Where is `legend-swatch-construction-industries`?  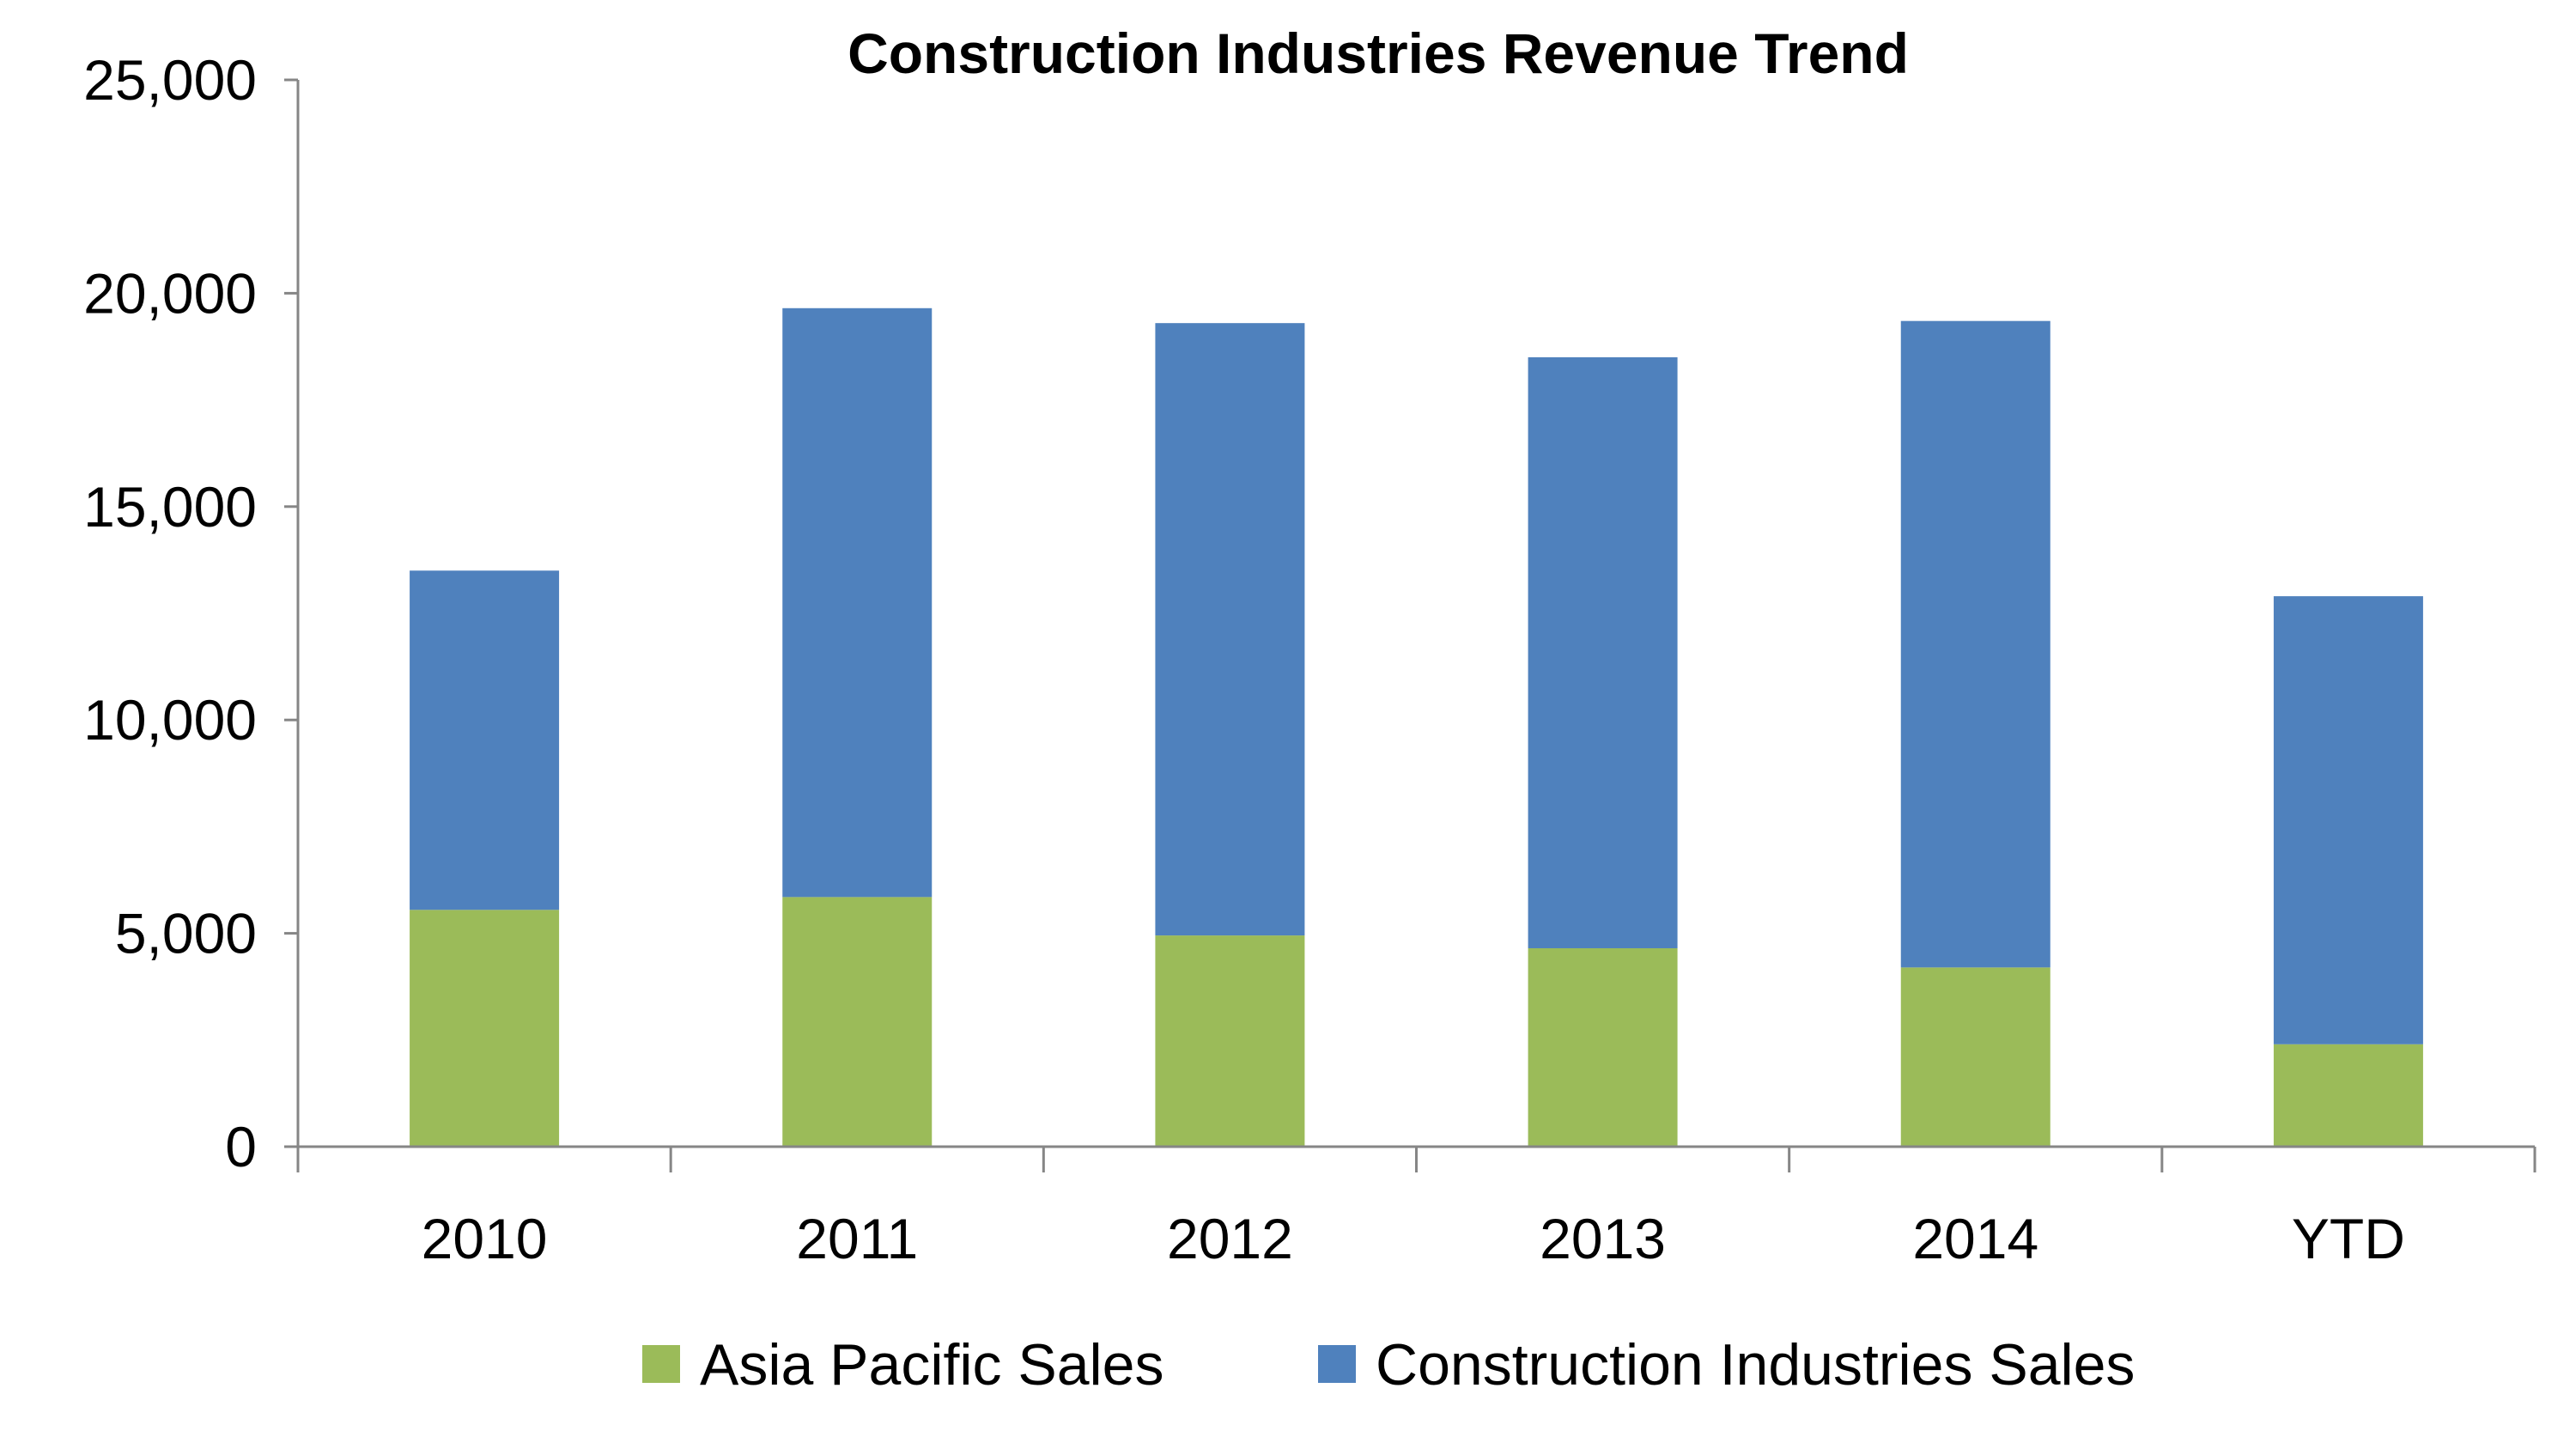 legend-swatch-construction-industries is located at coordinates (1337, 1364).